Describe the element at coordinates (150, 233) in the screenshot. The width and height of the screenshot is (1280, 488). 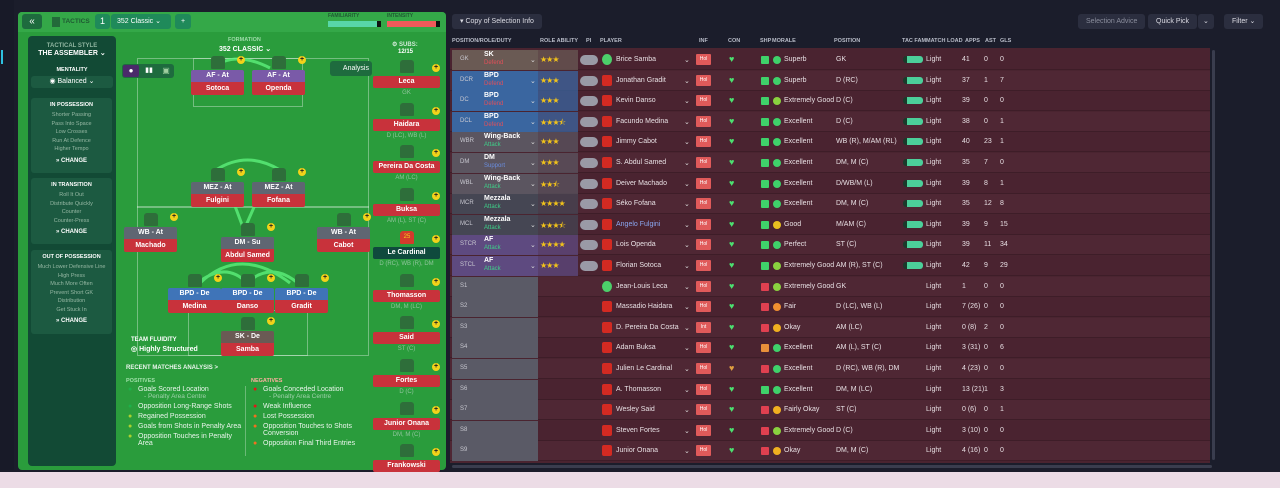
I see `player-role: WB - At` at that location.